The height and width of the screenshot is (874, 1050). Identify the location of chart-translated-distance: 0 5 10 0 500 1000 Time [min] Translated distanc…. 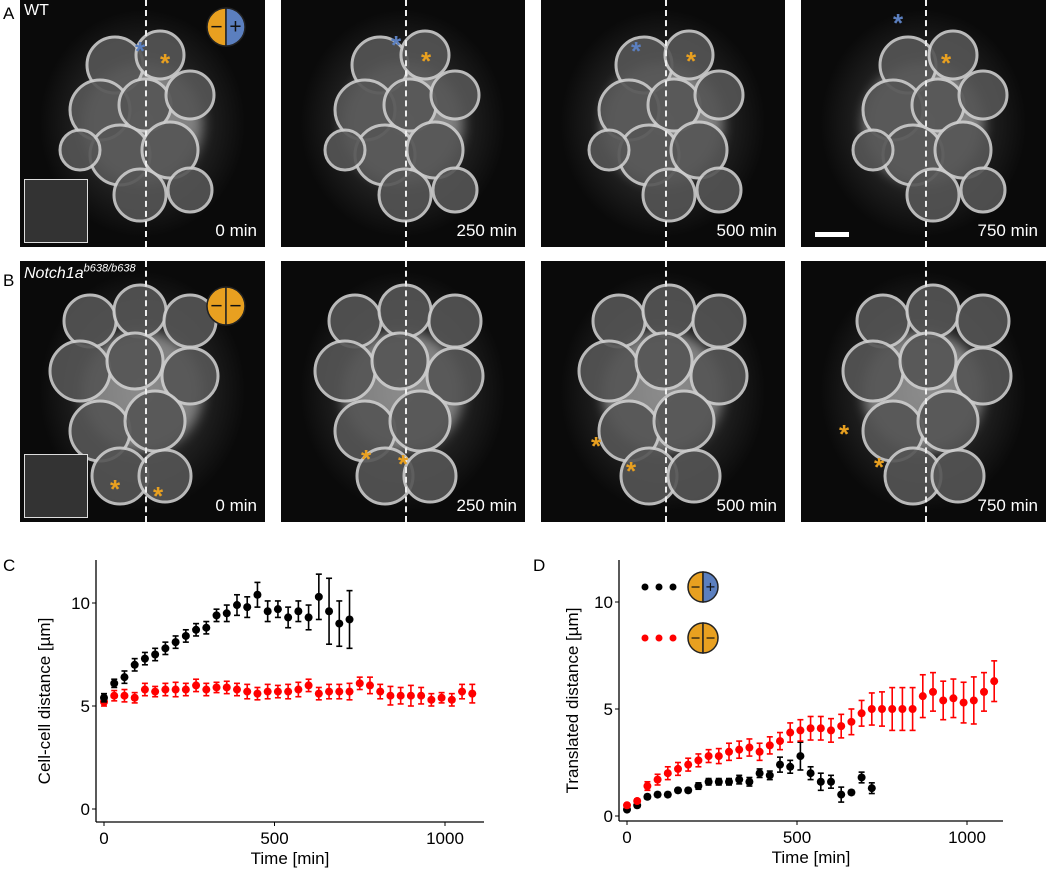
(783, 713).